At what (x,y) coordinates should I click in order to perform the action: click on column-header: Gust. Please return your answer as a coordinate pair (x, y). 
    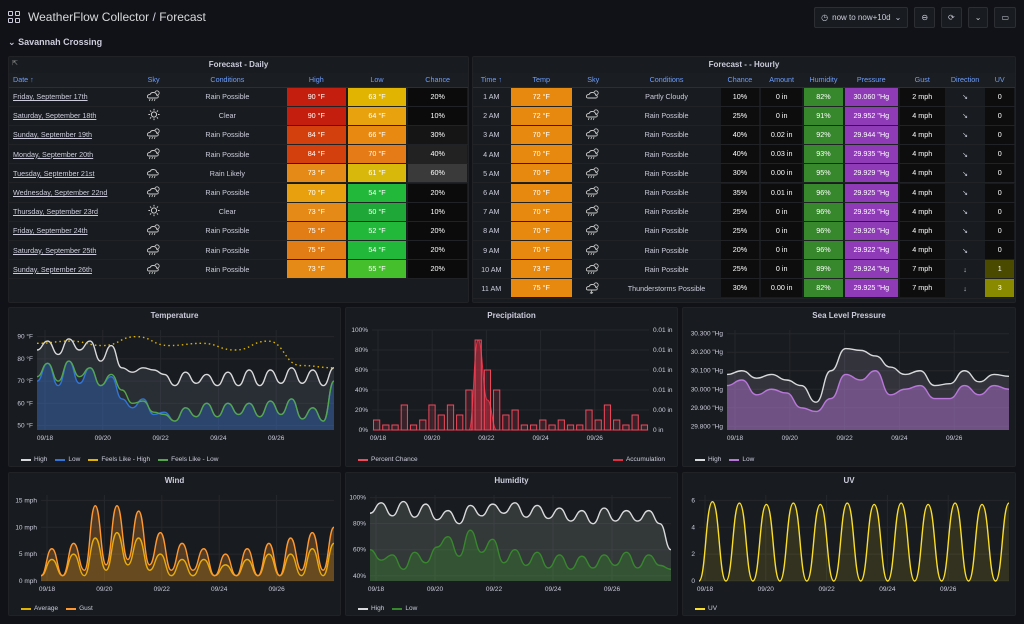
    Looking at the image, I should click on (922, 80).